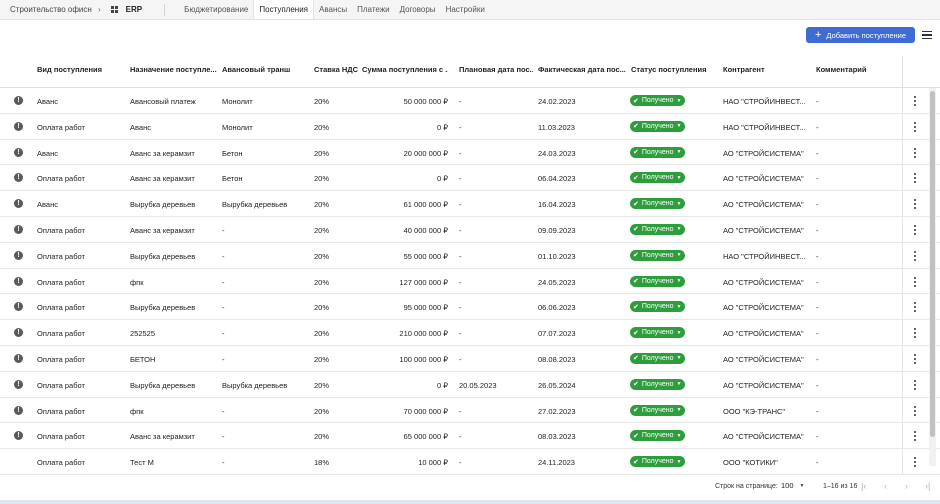 Image resolution: width=940 pixels, height=504 pixels. Describe the element at coordinates (417, 9) in the screenshot. I see `tab-4: Договоры` at that location.